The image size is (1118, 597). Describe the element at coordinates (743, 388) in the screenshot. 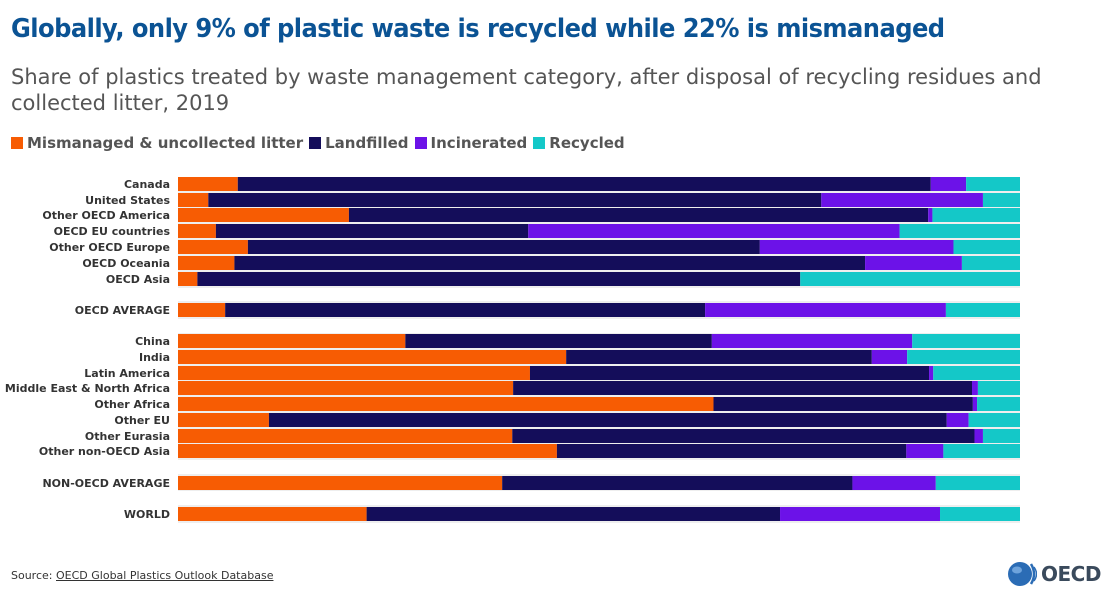

I see `bar-middle-east-north-africa-landfilled` at that location.